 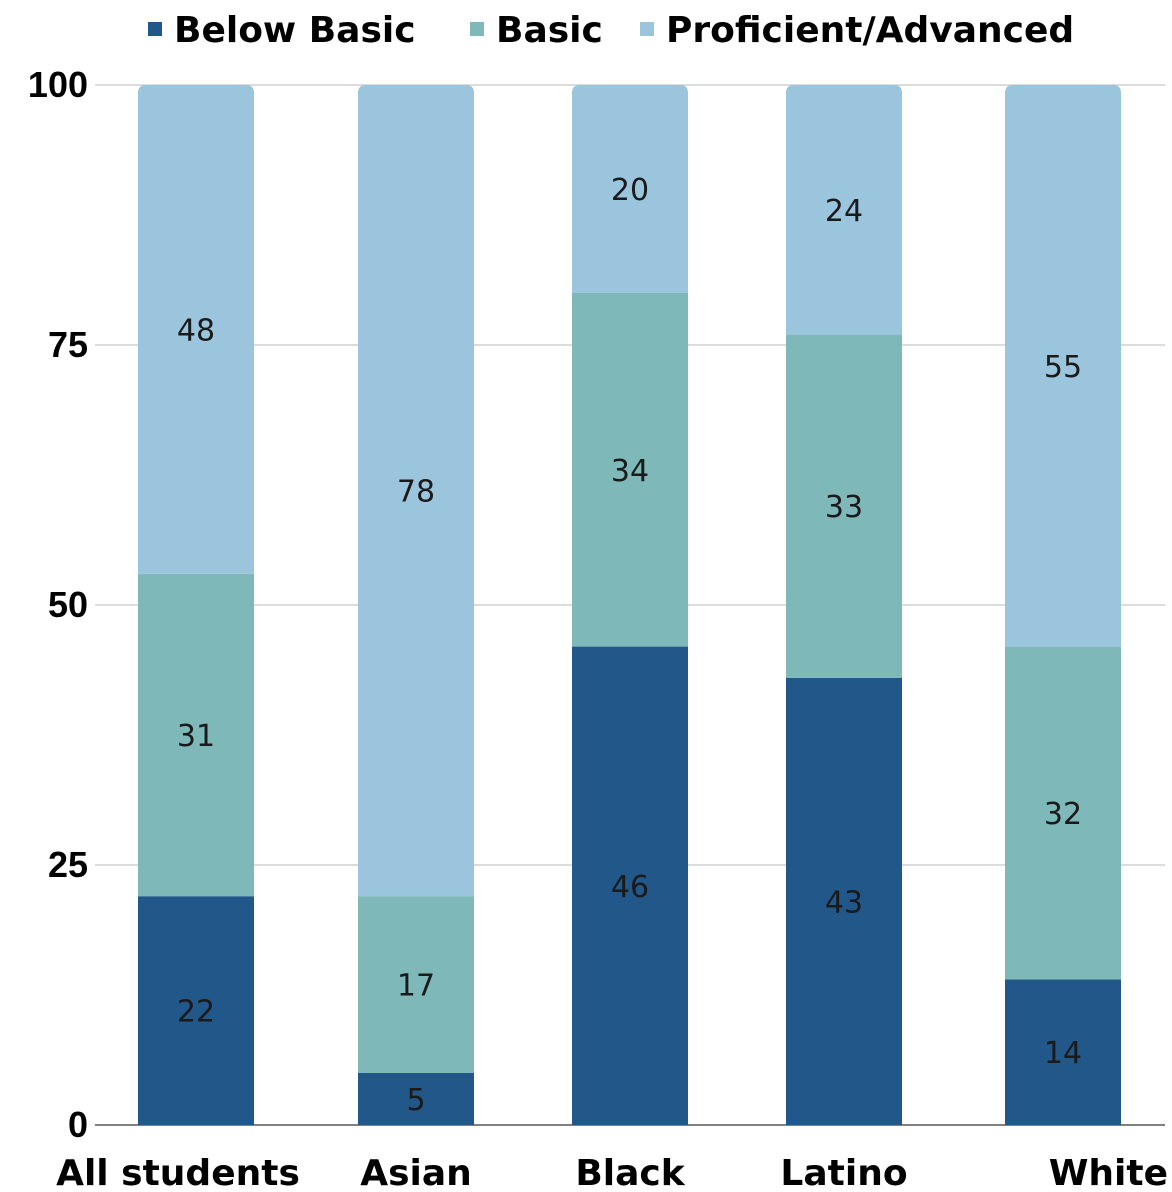 I want to click on bar-group-white: 14 32 55, so click(x=1063, y=605).